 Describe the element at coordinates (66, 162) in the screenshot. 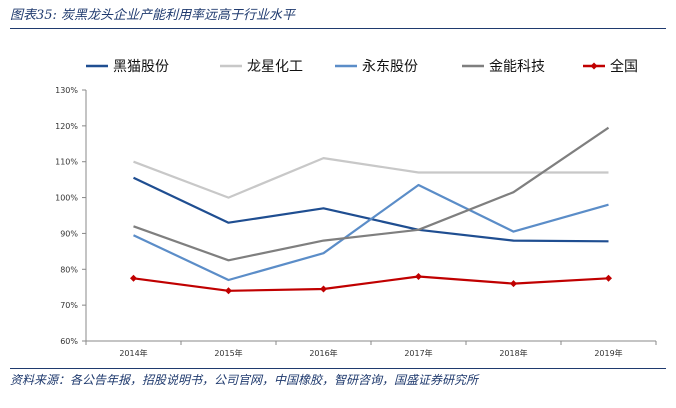

I see `y-tick-label: 110%` at that location.